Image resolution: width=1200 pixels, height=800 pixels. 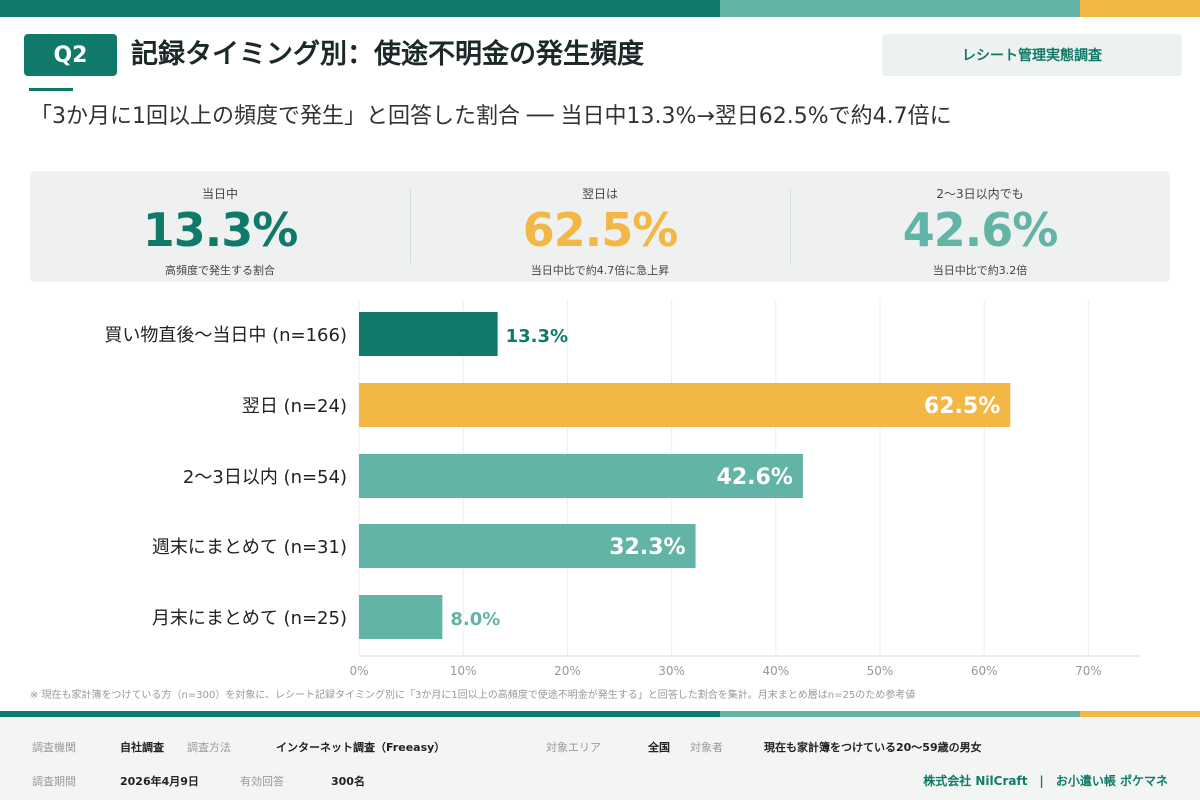 I want to click on top-stripe, so click(x=600, y=8).